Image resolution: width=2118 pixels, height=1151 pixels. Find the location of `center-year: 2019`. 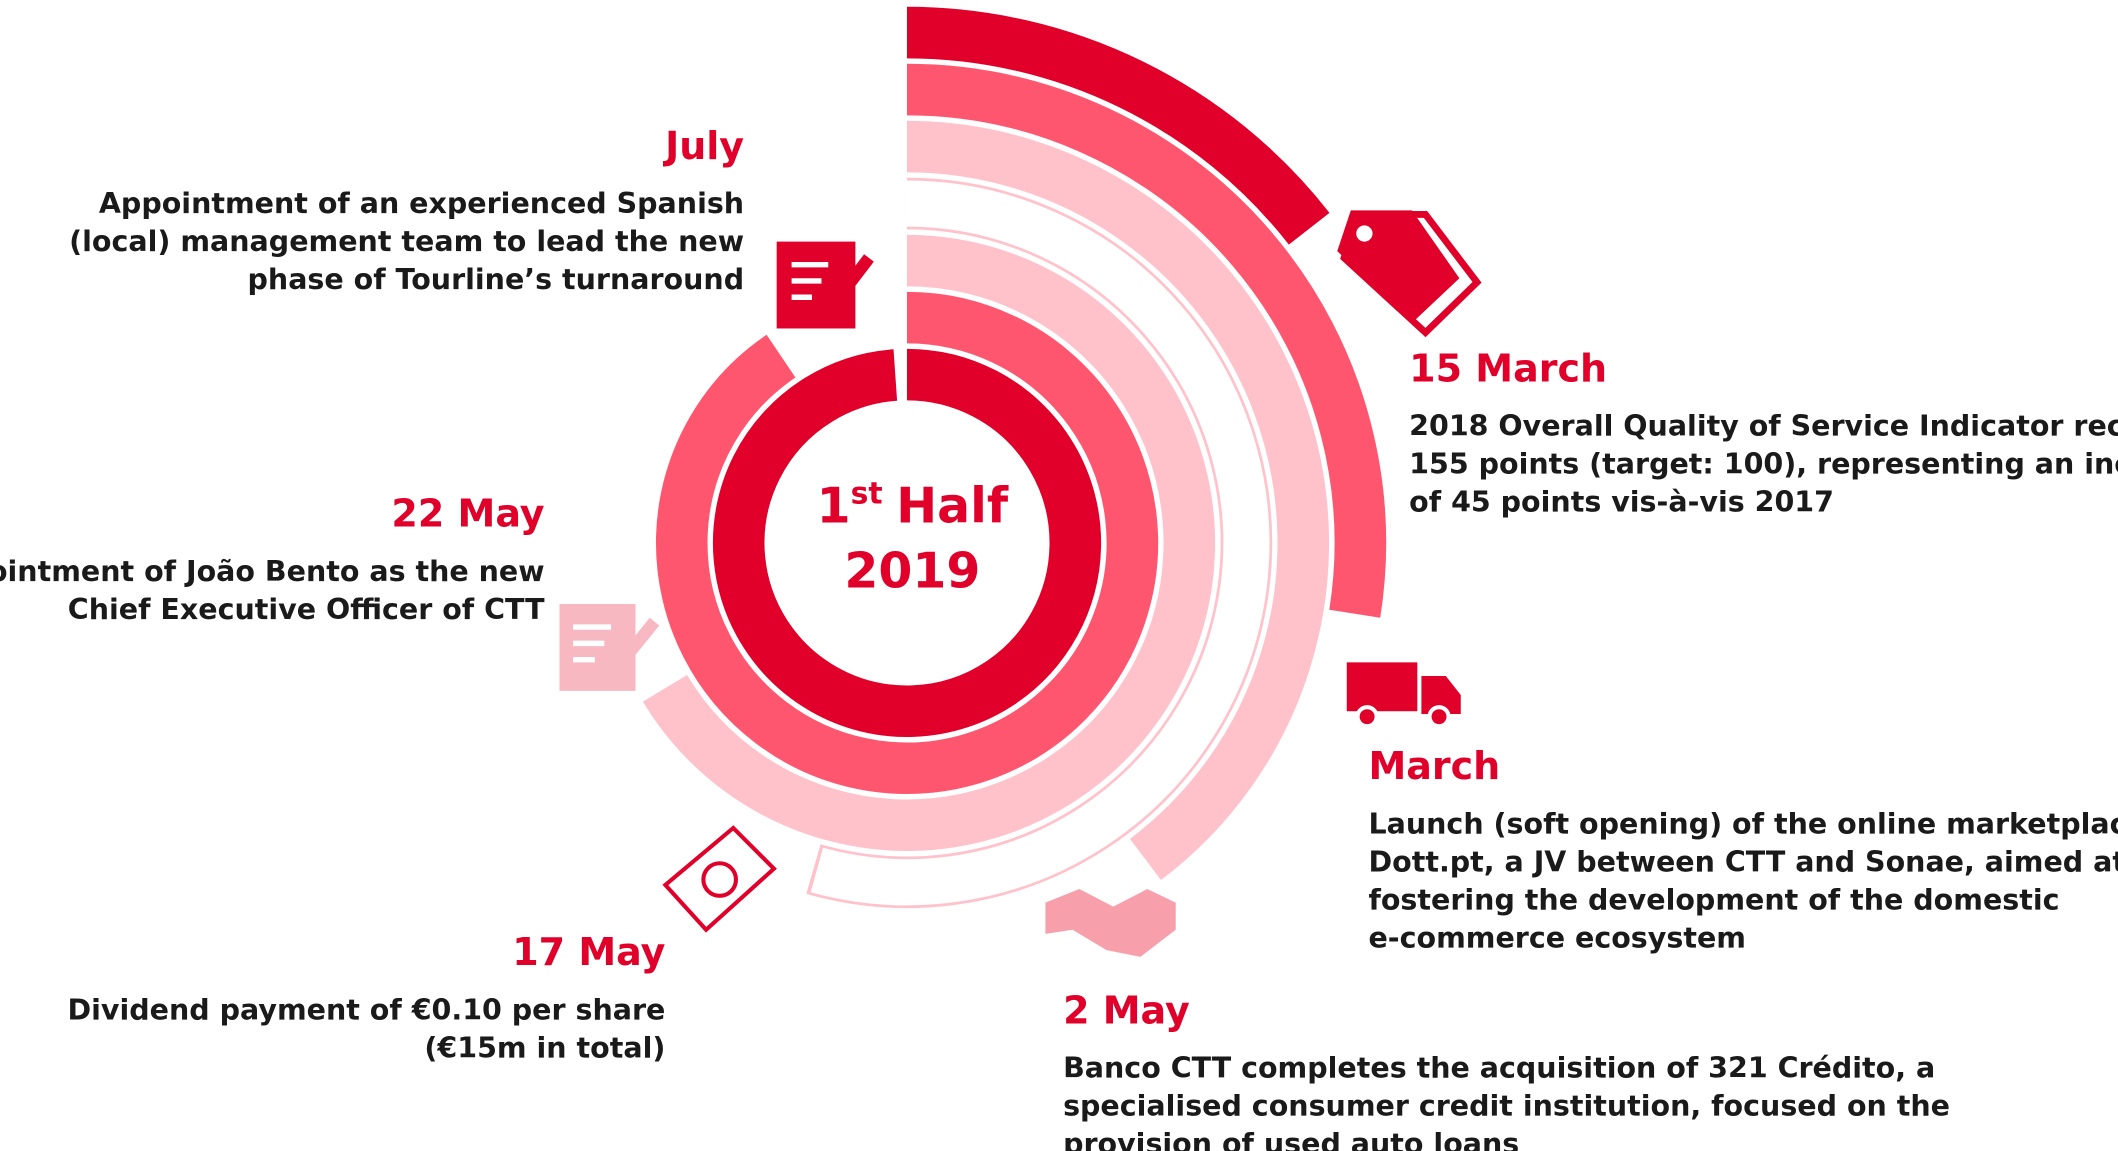

center-year: 2019 is located at coordinates (912, 571).